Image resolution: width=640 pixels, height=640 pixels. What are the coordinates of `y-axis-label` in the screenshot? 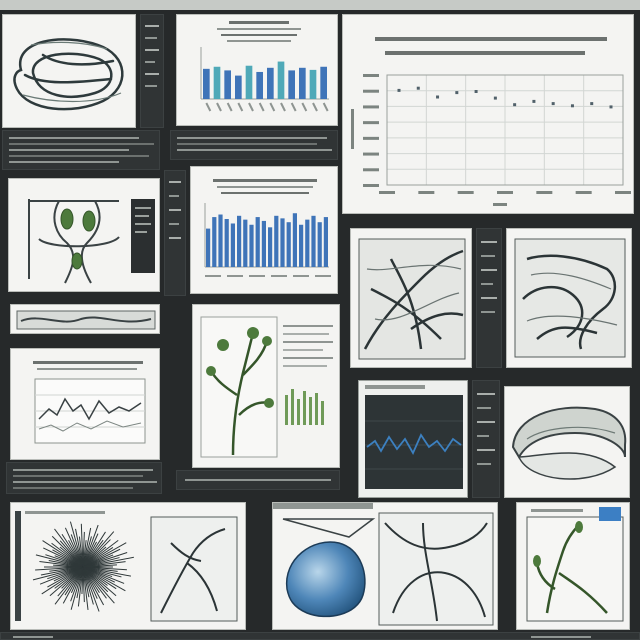 It's located at (352, 129).